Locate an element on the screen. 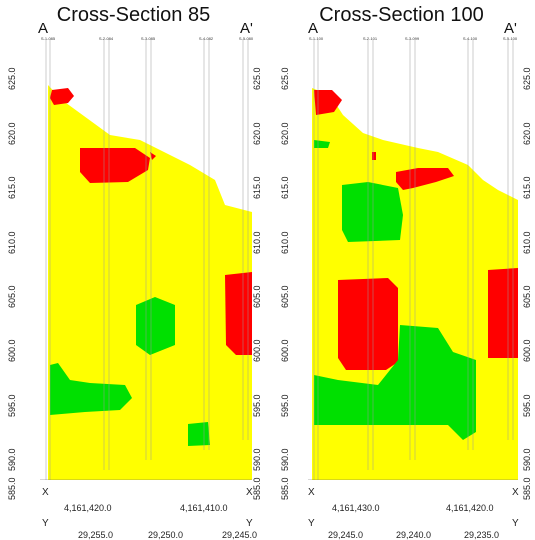 Image resolution: width=535 pixels, height=540 pixels. y-coordinate: 29,255.0 is located at coordinates (96, 535).